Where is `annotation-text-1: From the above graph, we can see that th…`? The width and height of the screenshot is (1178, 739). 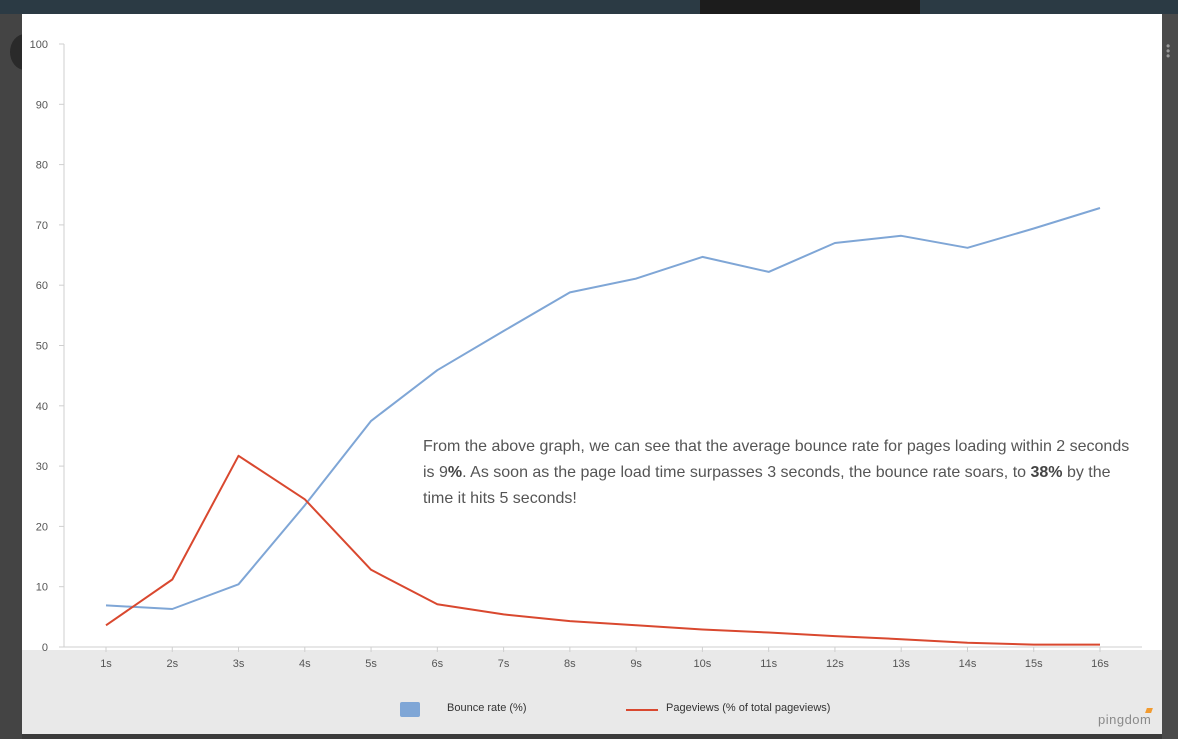 annotation-text-1: From the above graph, we can see that th… is located at coordinates (776, 459).